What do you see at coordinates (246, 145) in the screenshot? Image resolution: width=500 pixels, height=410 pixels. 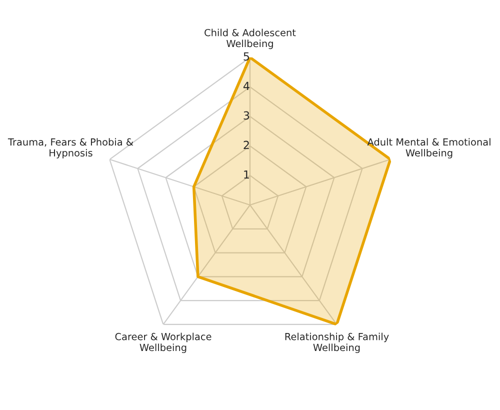 I see `y-tick-label: 2` at bounding box center [246, 145].